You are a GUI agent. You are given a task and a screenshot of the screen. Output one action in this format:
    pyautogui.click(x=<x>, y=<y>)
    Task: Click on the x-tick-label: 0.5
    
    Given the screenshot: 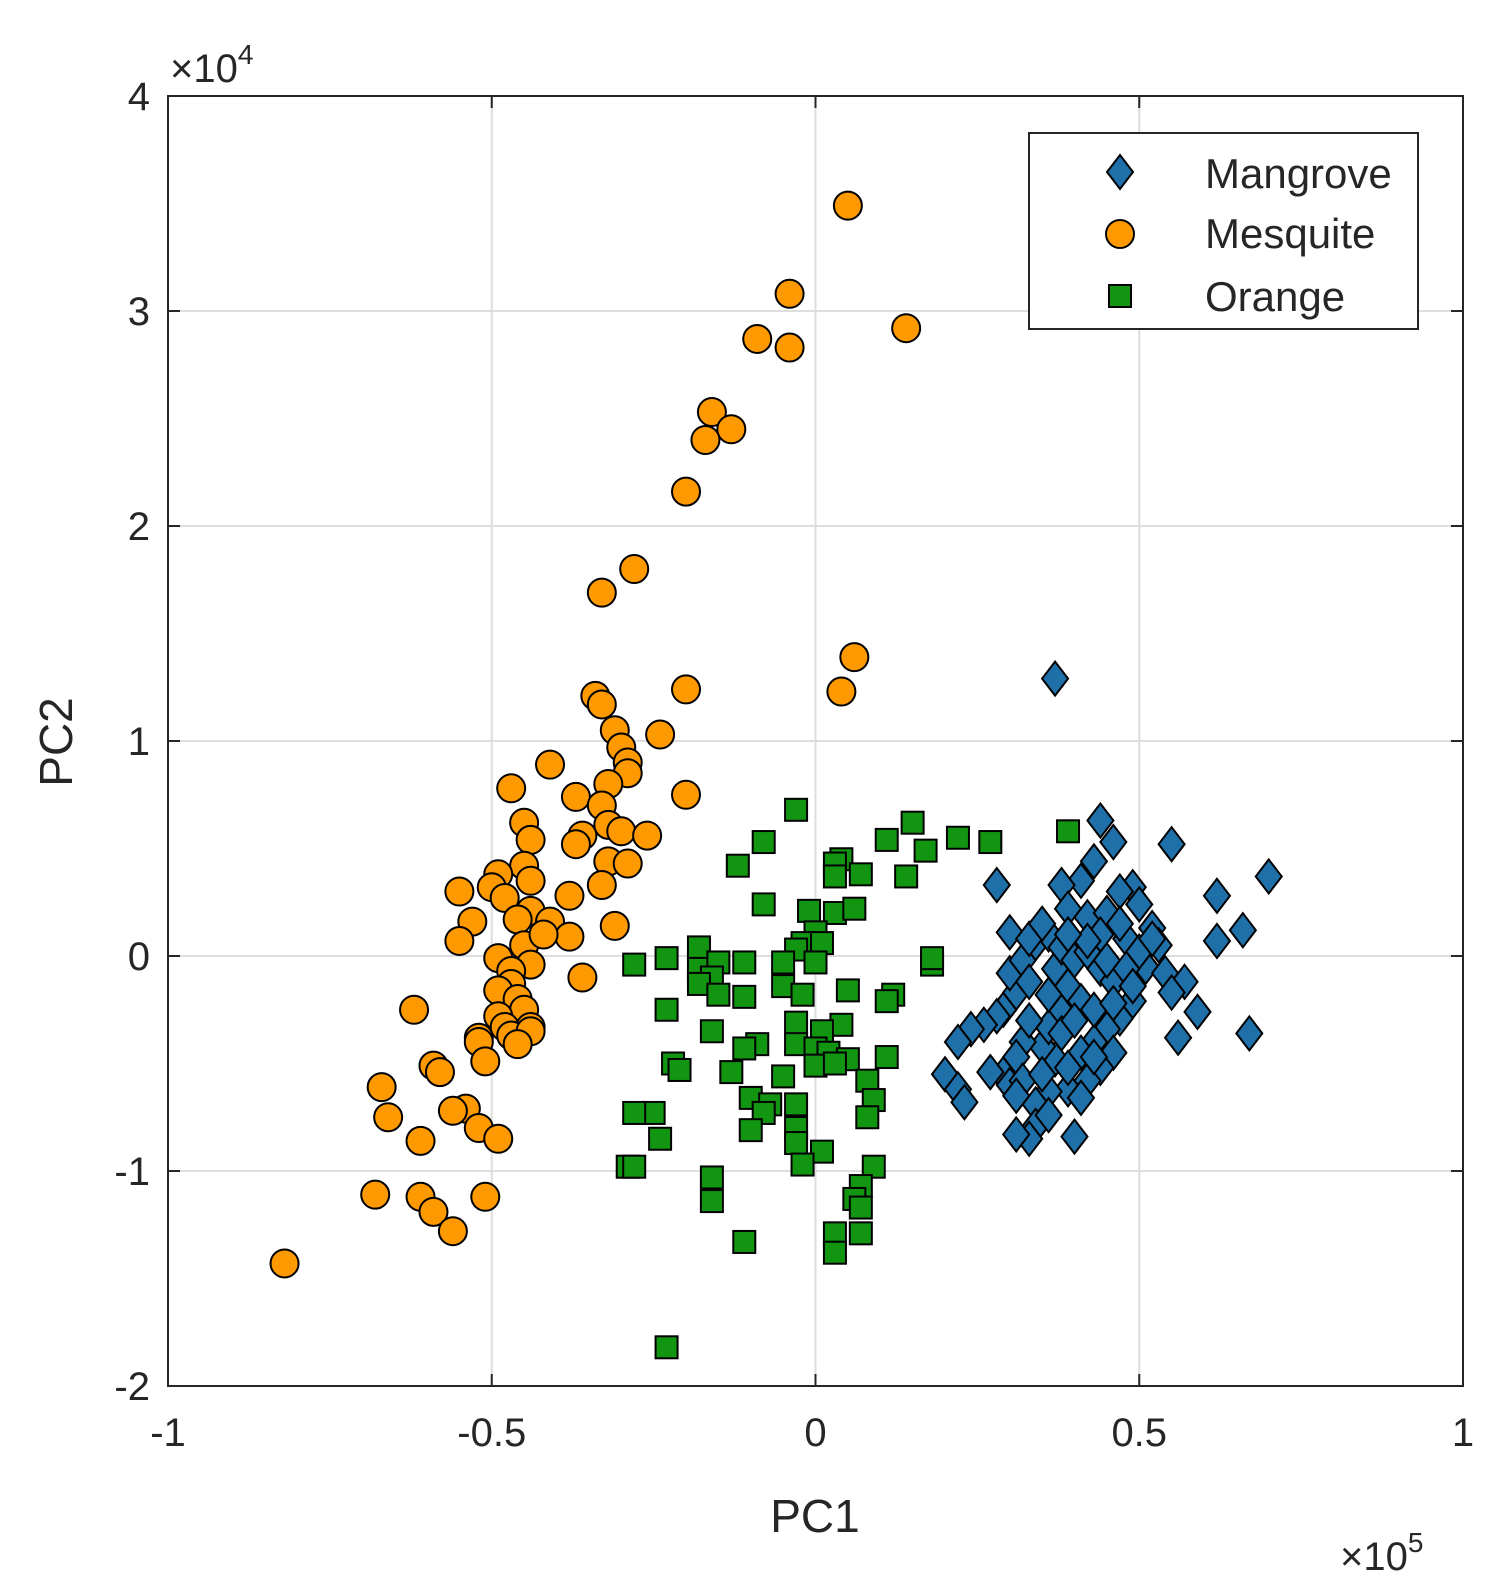 What is the action you would take?
    pyautogui.click(x=1139, y=1433)
    